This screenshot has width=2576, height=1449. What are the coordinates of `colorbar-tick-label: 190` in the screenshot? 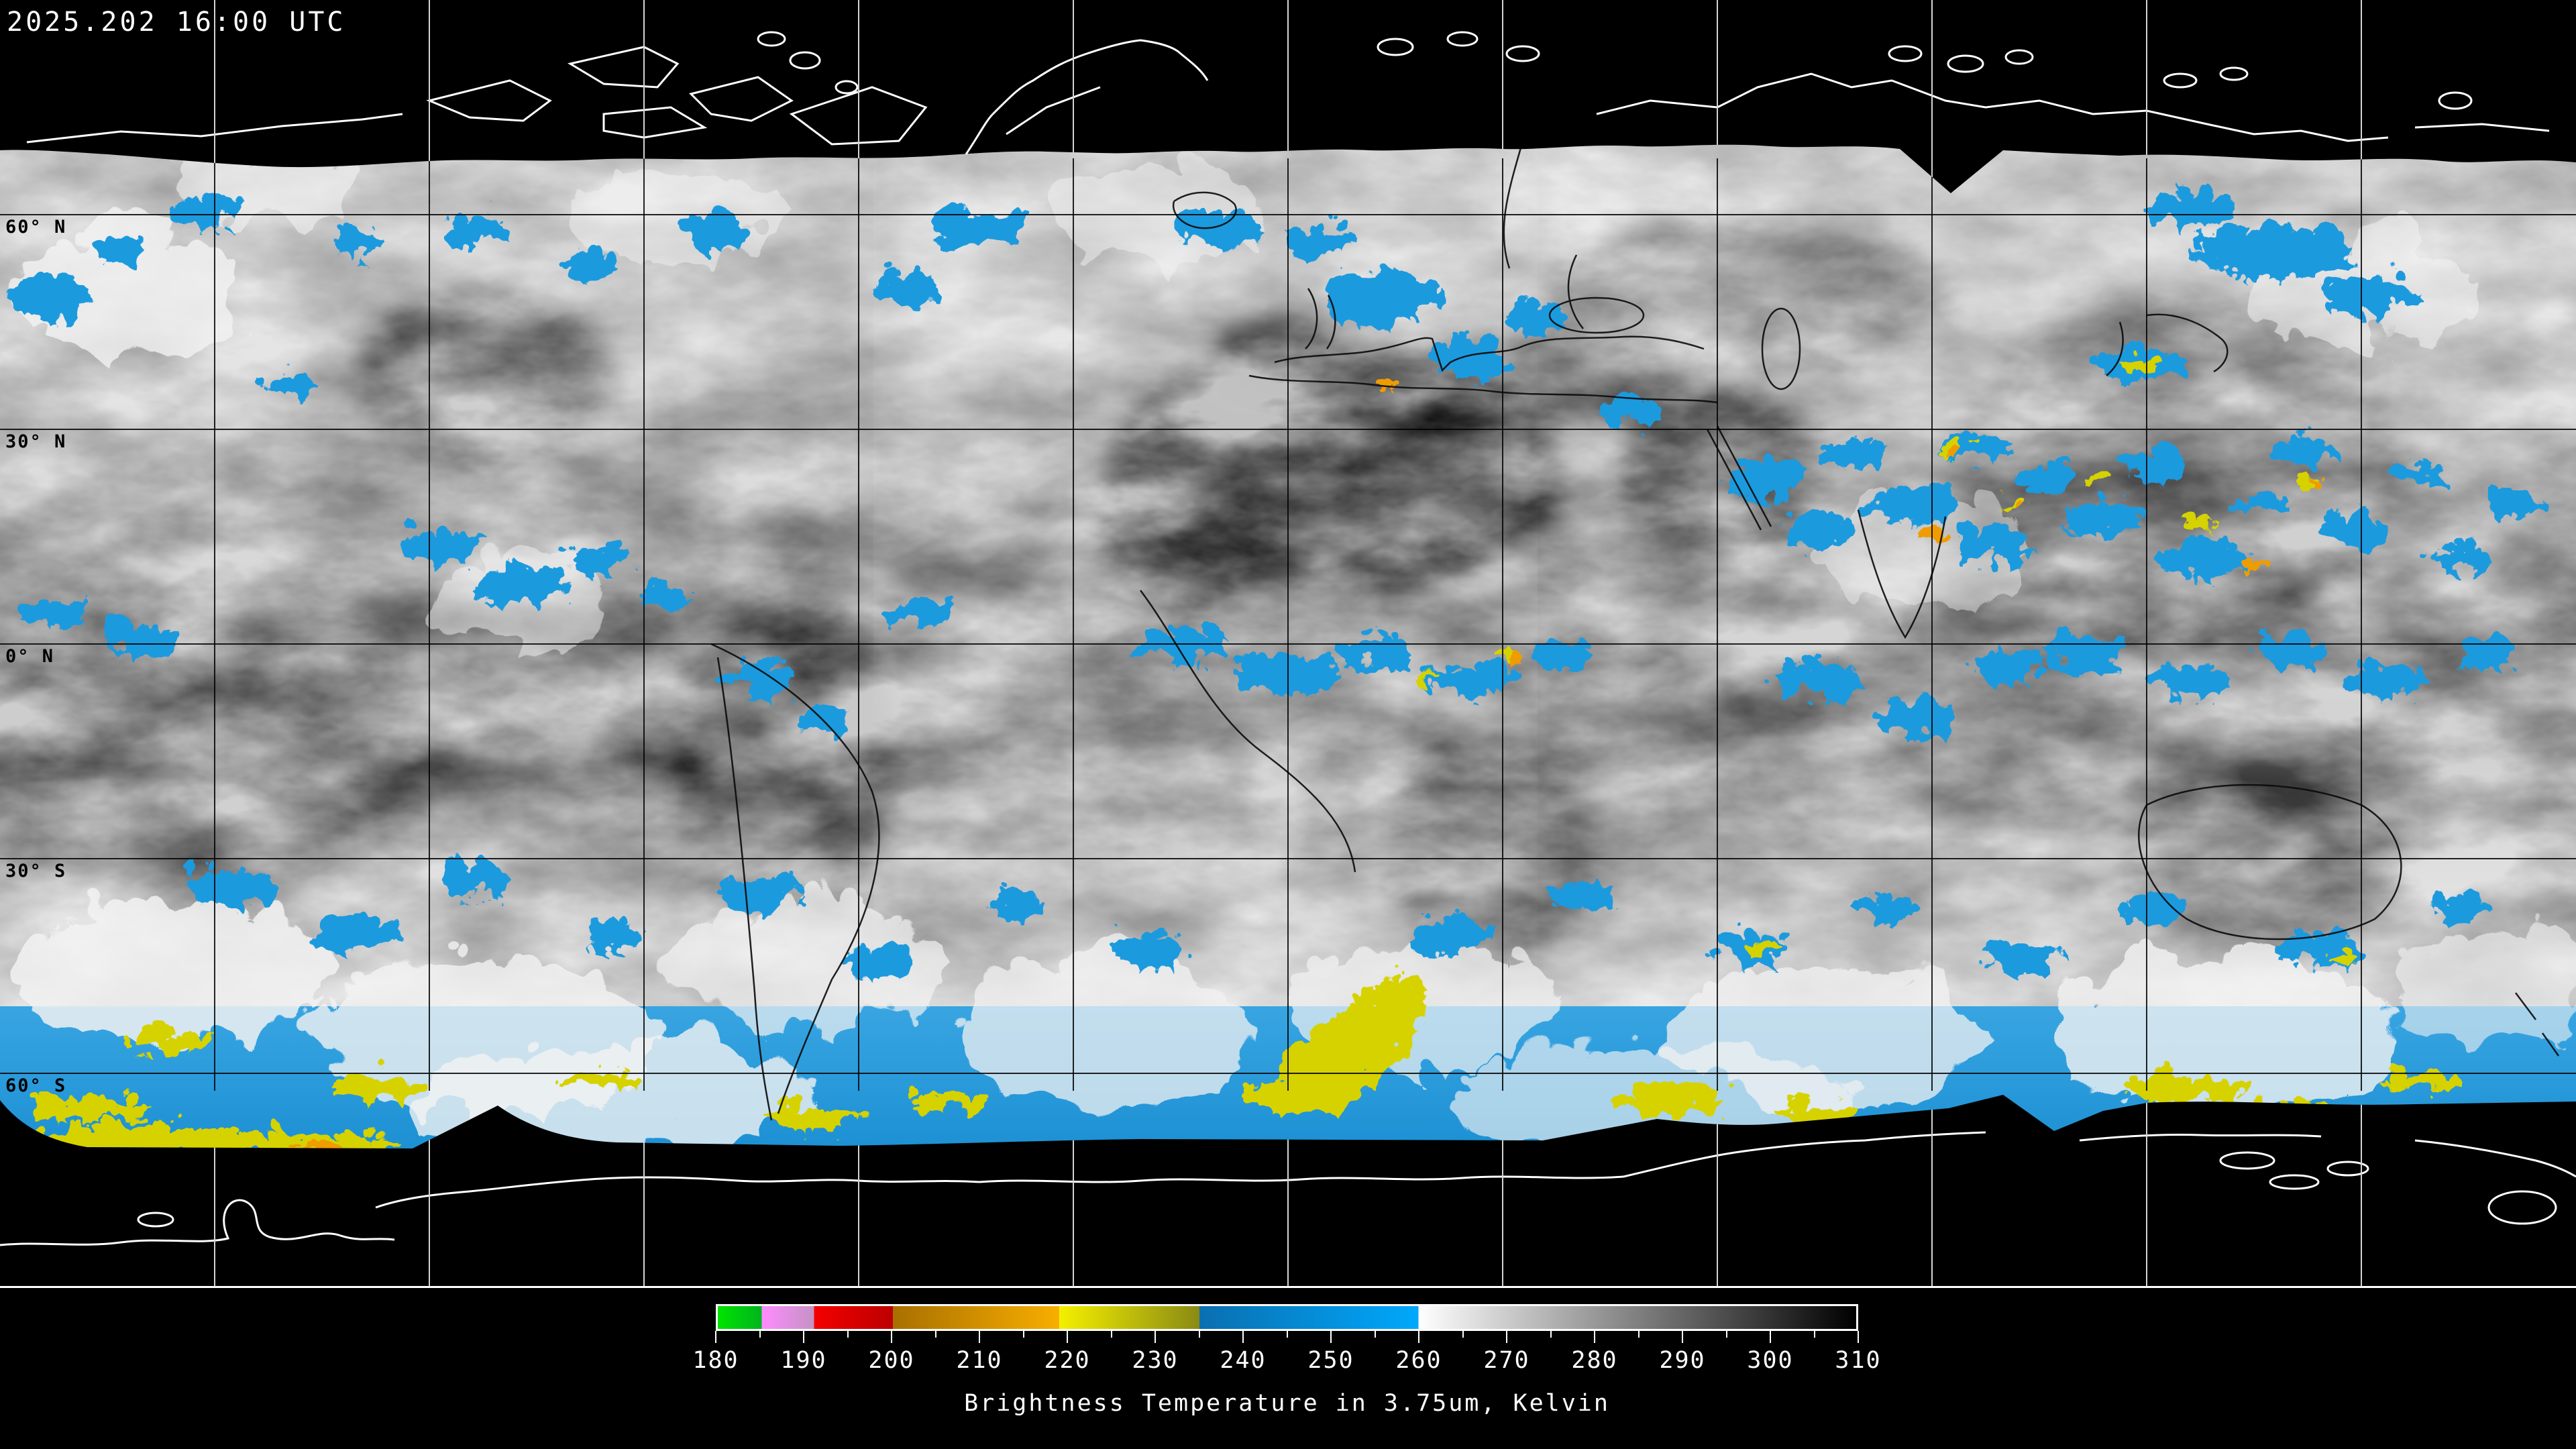 It's located at (803, 1360).